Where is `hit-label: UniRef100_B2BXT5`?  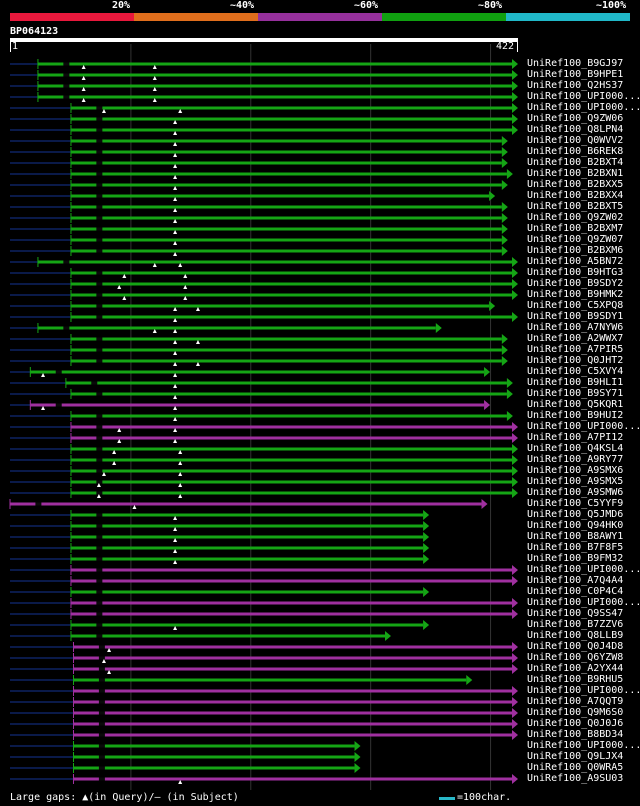
hit-label: UniRef100_B2BXT5 is located at coordinates (575, 206).